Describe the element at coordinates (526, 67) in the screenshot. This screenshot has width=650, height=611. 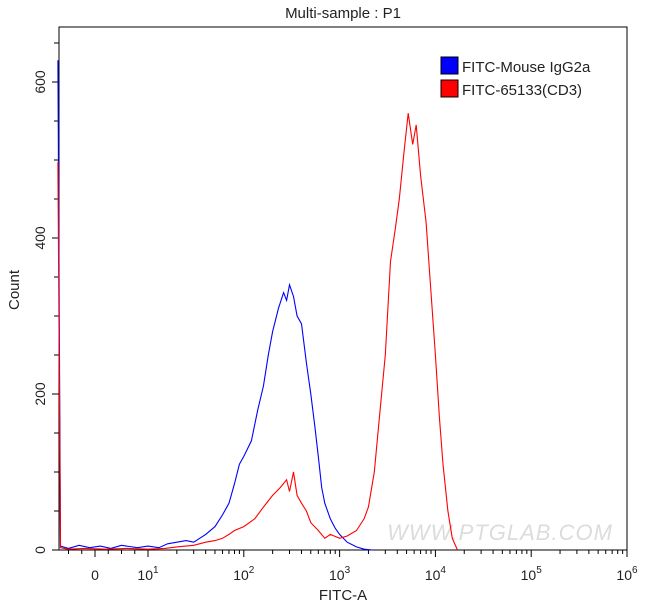
I see `legend-label: FITC-Mouse IgG2a` at that location.